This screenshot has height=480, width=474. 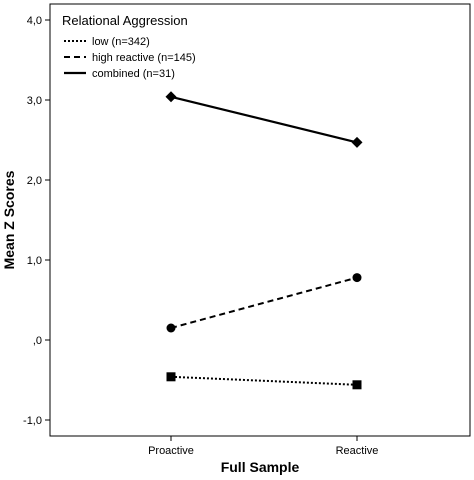 I want to click on y-tick-label: -1,0, so click(x=32, y=421).